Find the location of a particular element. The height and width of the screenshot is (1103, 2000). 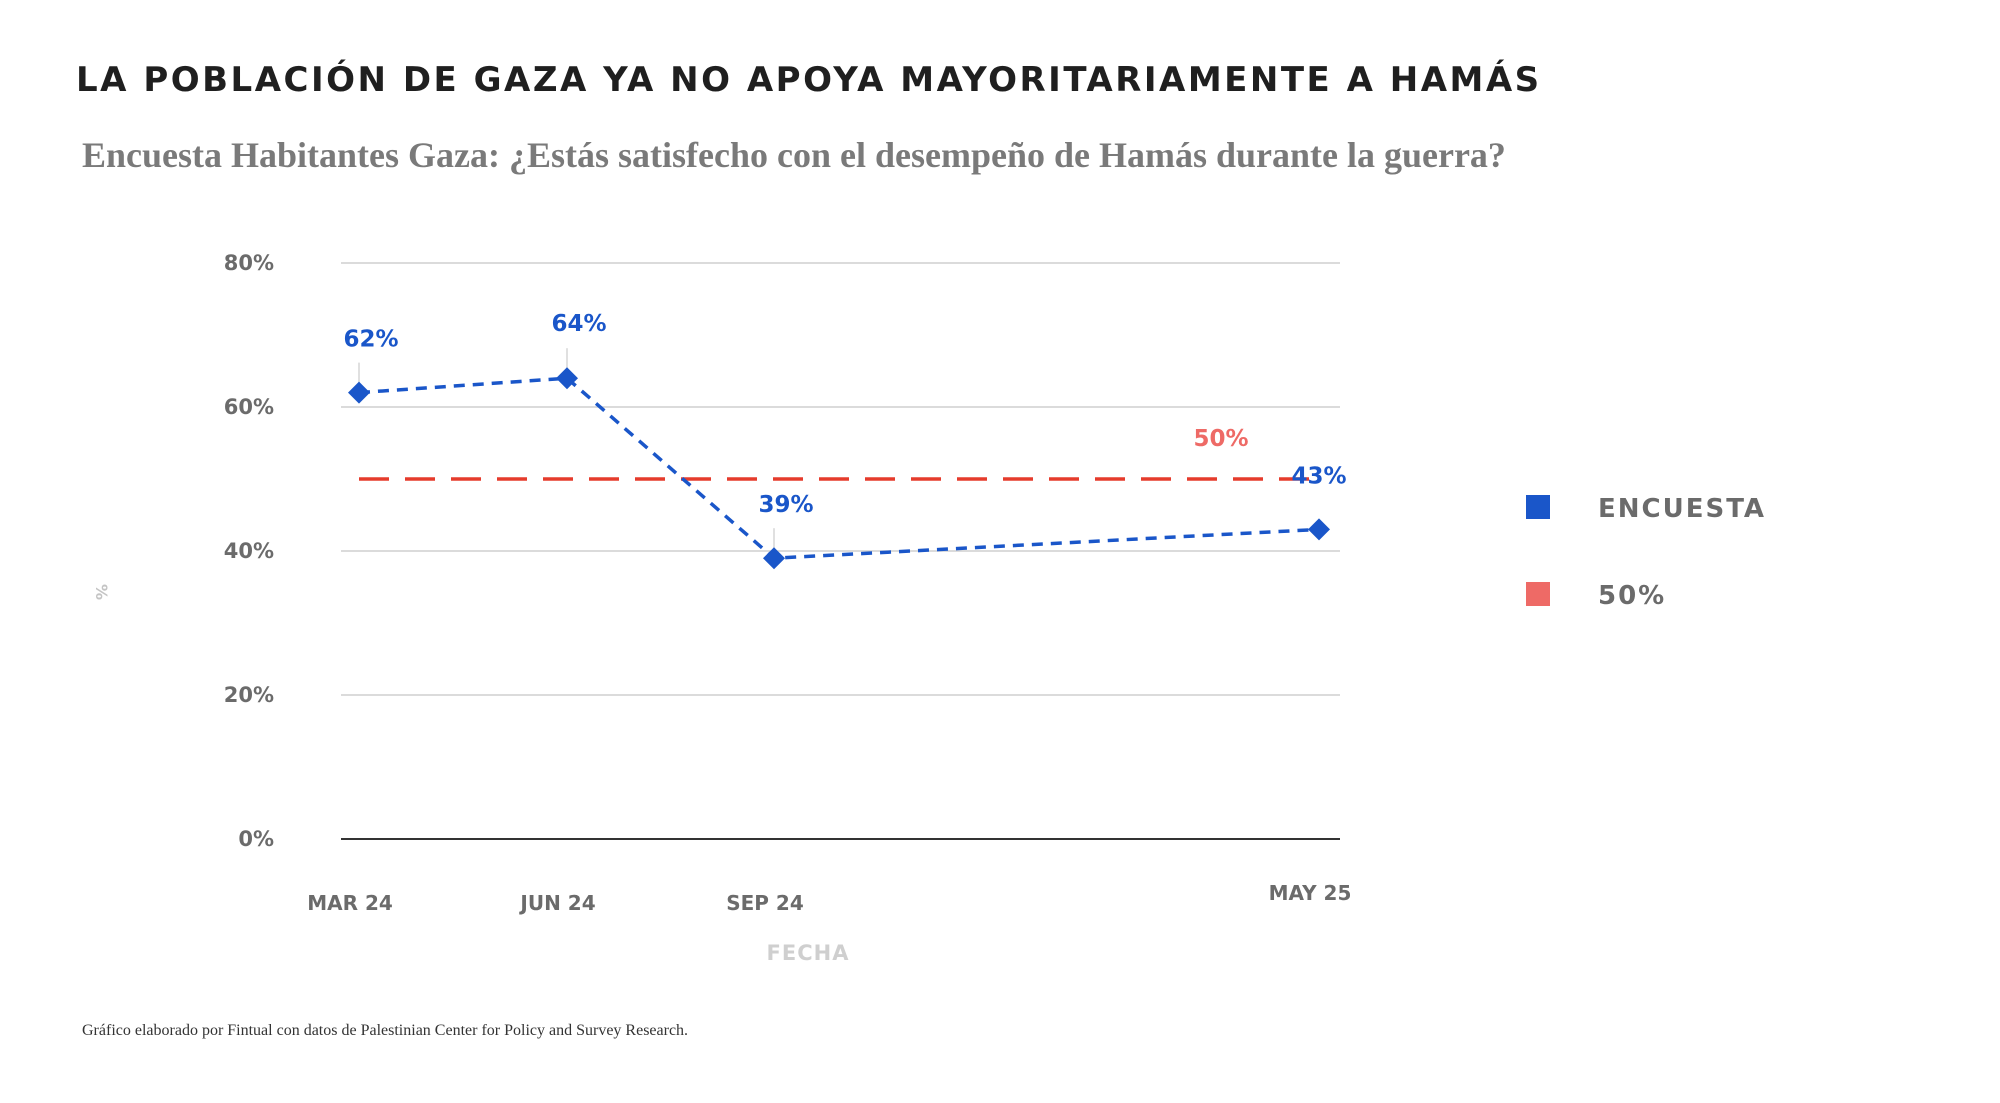

data-label-encuesta: 64% is located at coordinates (578, 324).